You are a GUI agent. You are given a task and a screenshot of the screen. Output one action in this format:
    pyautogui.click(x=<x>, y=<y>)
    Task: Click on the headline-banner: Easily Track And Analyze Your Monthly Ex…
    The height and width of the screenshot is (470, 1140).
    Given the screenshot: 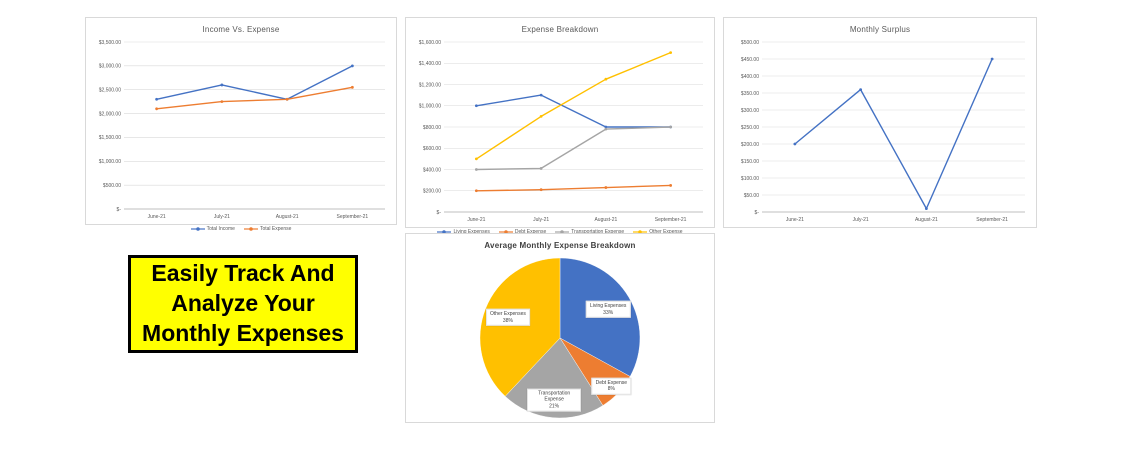 What is the action you would take?
    pyautogui.click(x=243, y=304)
    